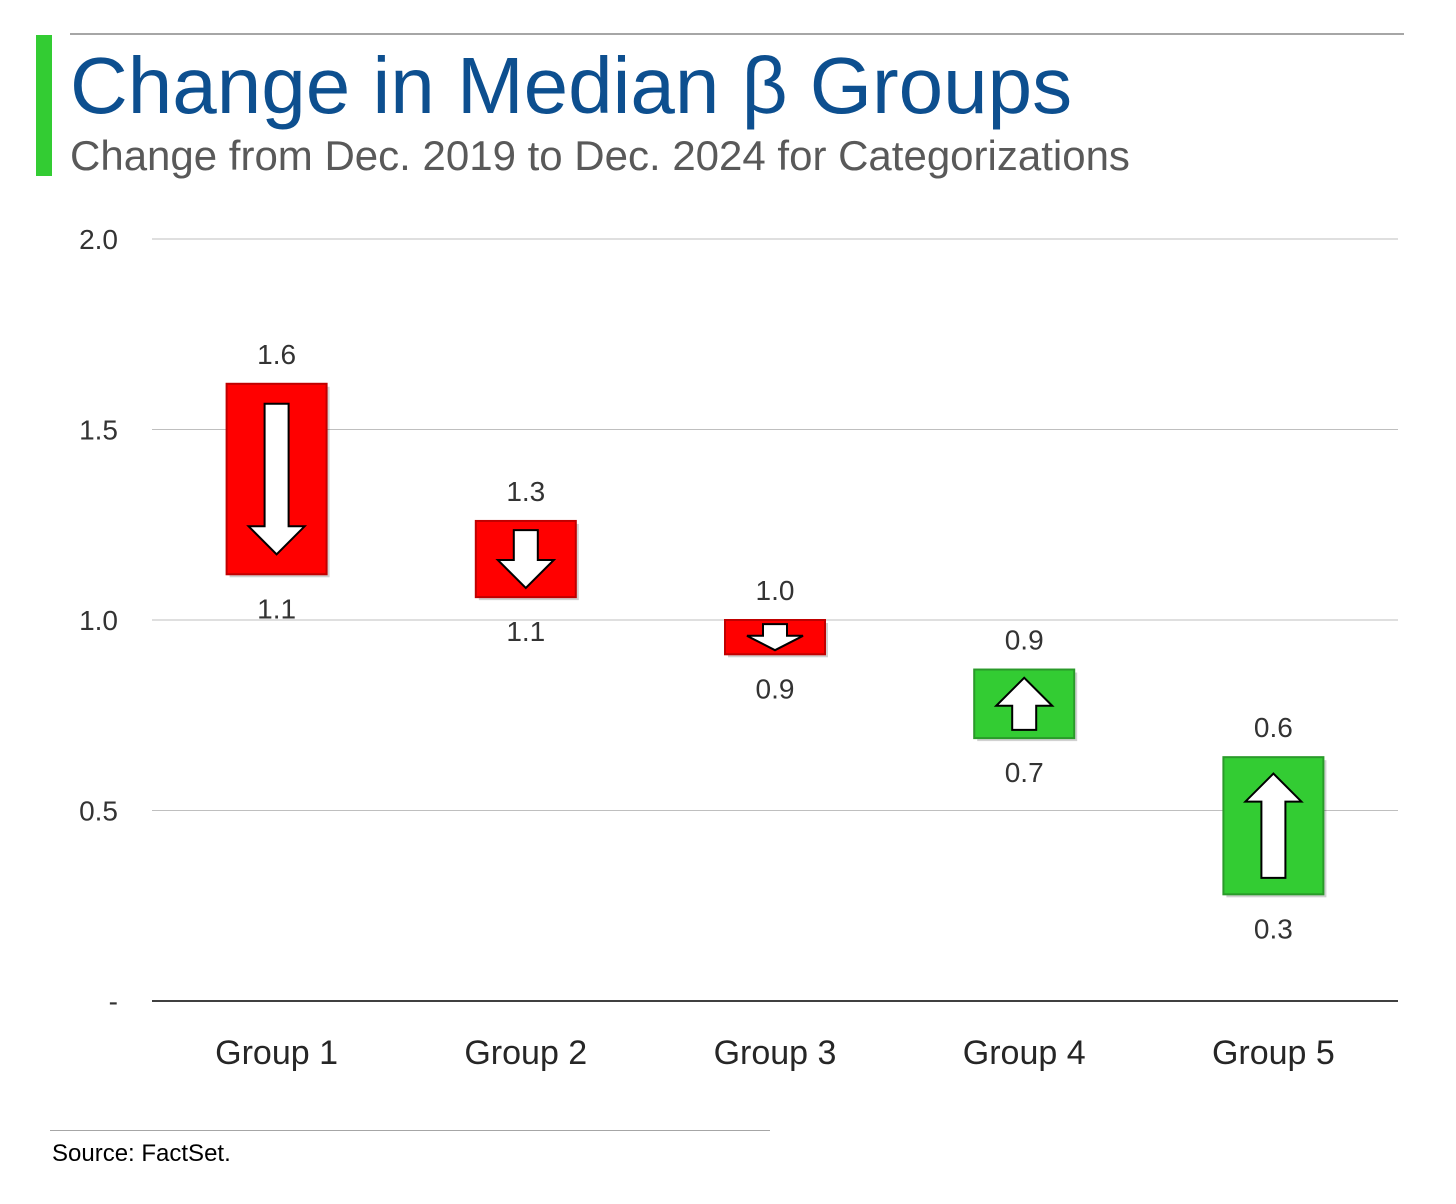 Image resolution: width=1456 pixels, height=1204 pixels. I want to click on x-category-label: Group 3, so click(775, 1053).